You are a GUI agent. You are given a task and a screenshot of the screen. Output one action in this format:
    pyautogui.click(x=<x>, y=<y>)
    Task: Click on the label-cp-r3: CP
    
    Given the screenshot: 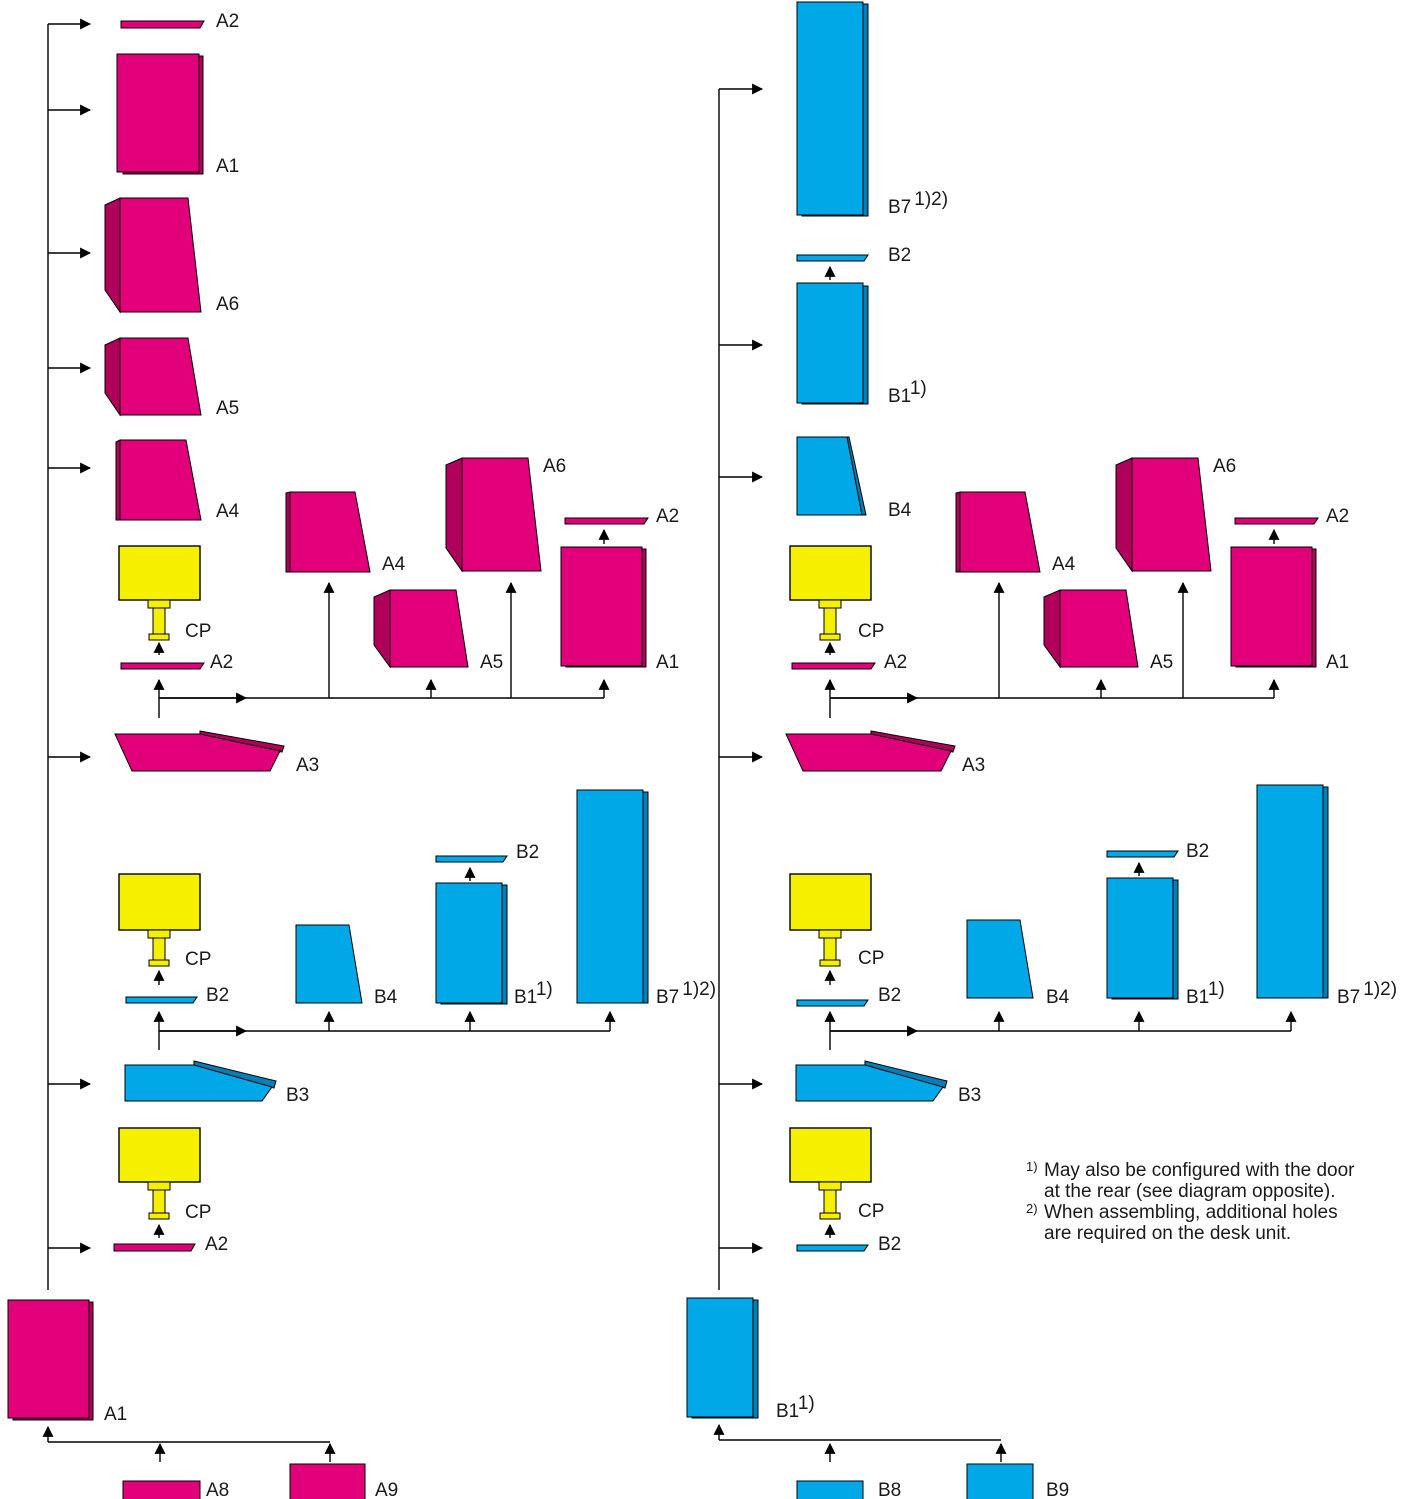 What is the action you would take?
    pyautogui.click(x=871, y=1211)
    